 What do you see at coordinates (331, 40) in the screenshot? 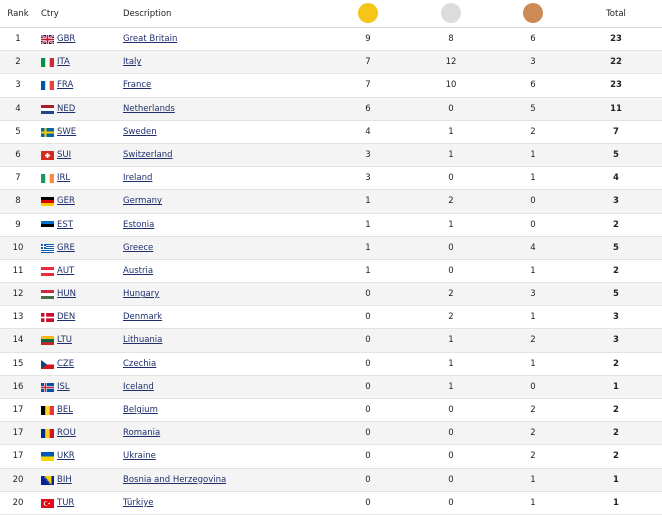
I see `table-row: 1 GBR Great Britain 9 8 6 23` at bounding box center [331, 40].